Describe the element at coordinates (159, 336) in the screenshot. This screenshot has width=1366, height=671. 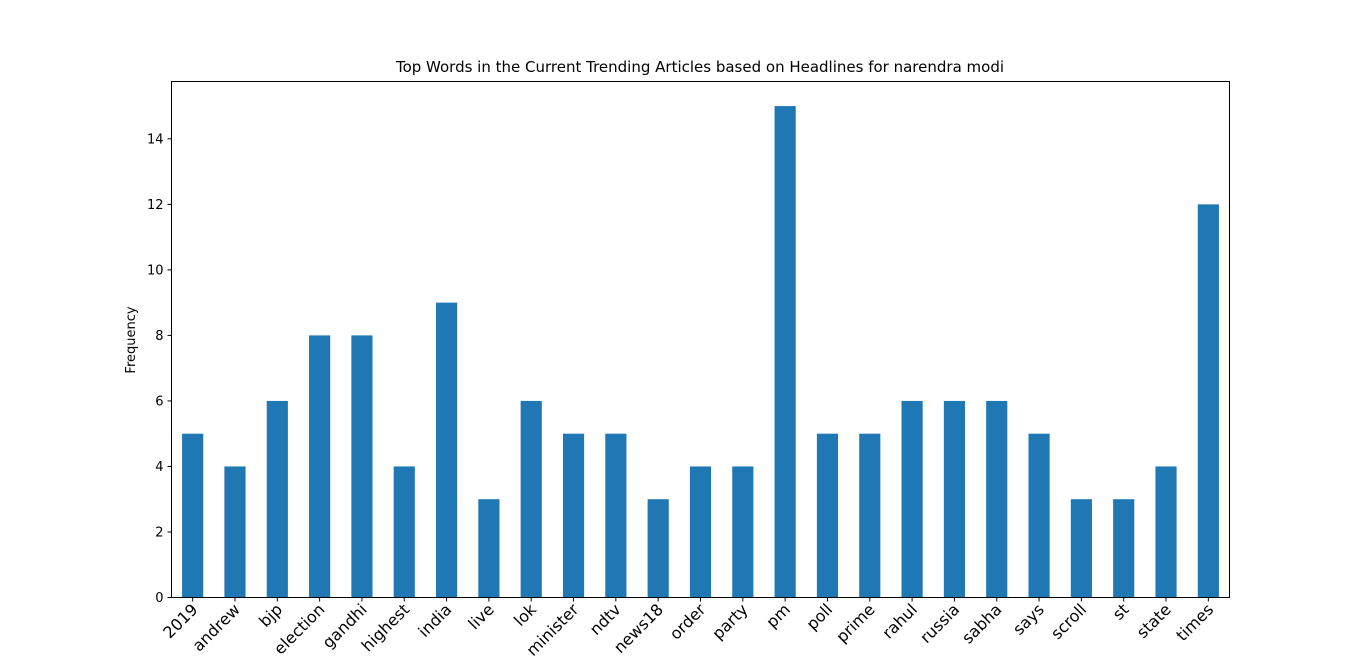
I see `y-tick-label: 8` at that location.